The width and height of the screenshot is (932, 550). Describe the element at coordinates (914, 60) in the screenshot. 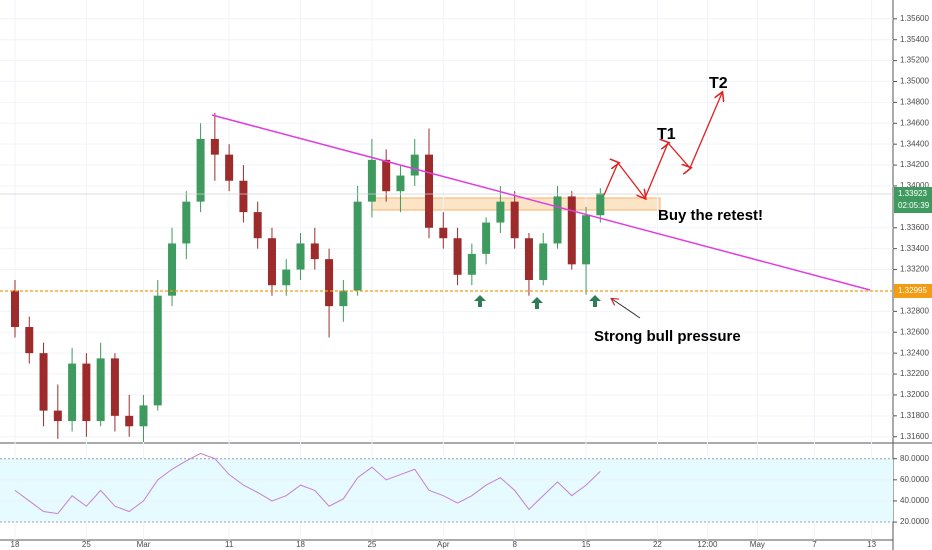

I see `y-tick-label: 1.35200` at that location.